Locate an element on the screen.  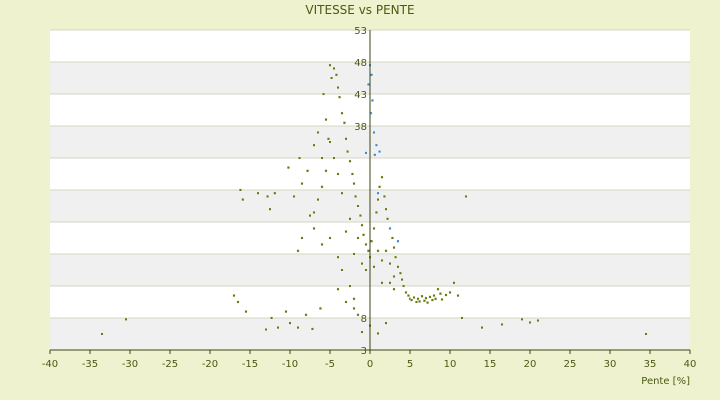
x-axis-ticks: -40 -35 -30 -25 -20 -15 -10 -5 0 5 10 15 20 25 30 35 40 is located at coordinates (369, 360).